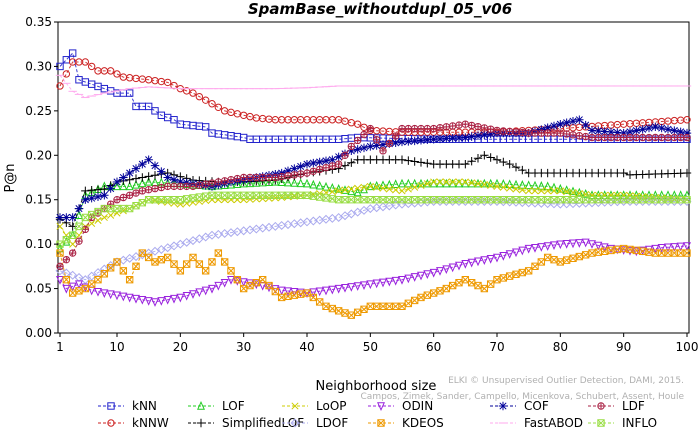 The image size is (699, 434). What do you see at coordinates (373, 86) in the screenshot?
I see `series-FastABOD` at bounding box center [373, 86].